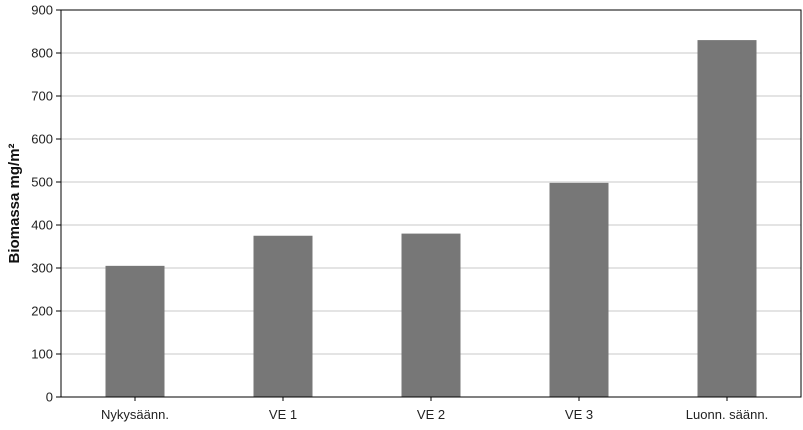 The width and height of the screenshot is (803, 430). I want to click on x-category-label: Nykysäänn., so click(135, 414).